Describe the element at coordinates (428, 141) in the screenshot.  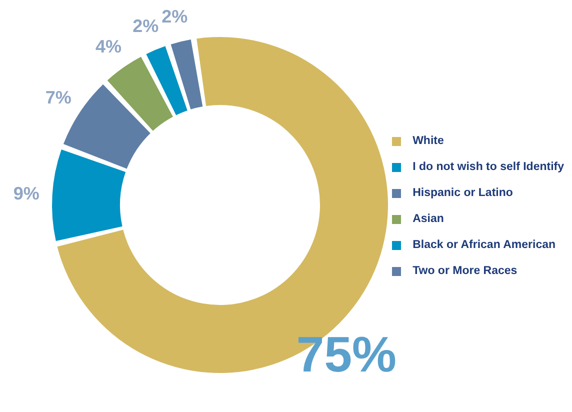
I see `legend-label: White` at that location.